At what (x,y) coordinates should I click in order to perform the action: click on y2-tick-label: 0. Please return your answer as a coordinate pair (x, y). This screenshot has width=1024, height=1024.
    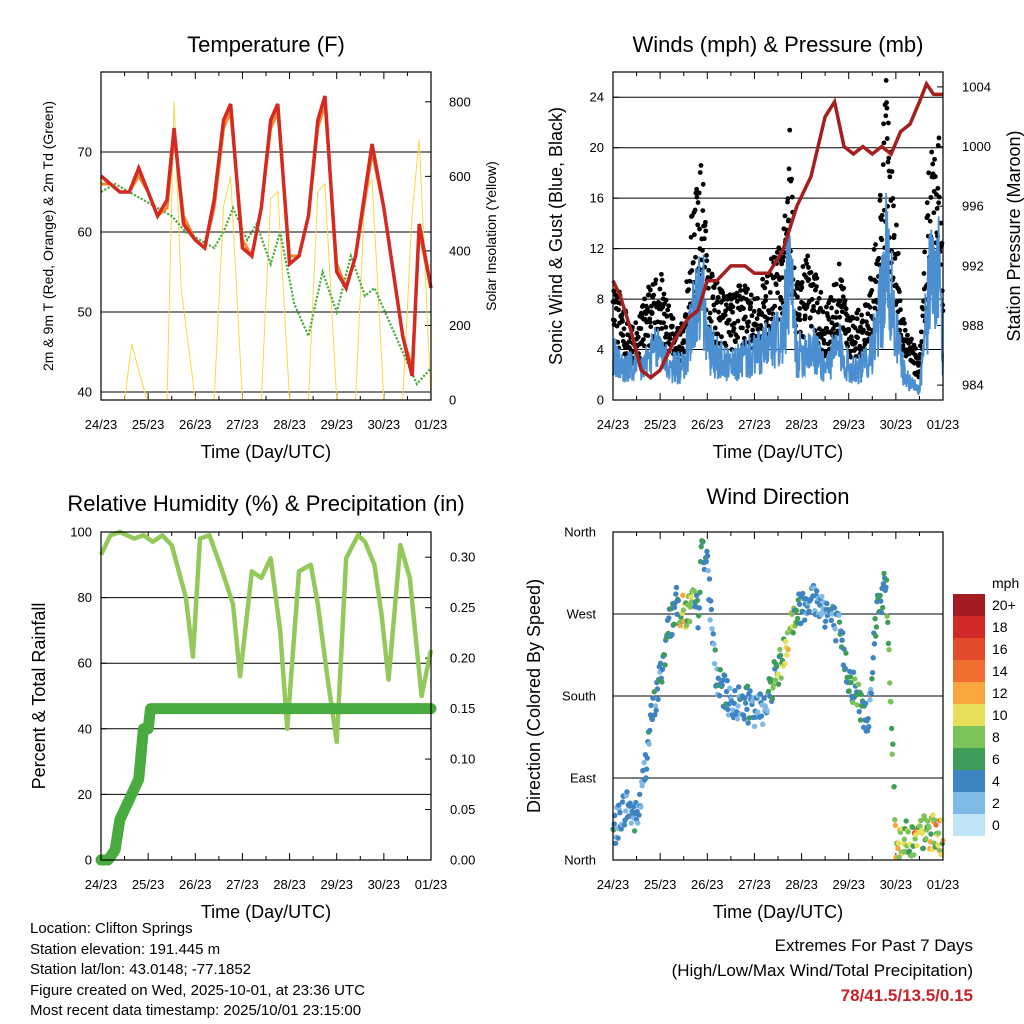
    Looking at the image, I should click on (452, 400).